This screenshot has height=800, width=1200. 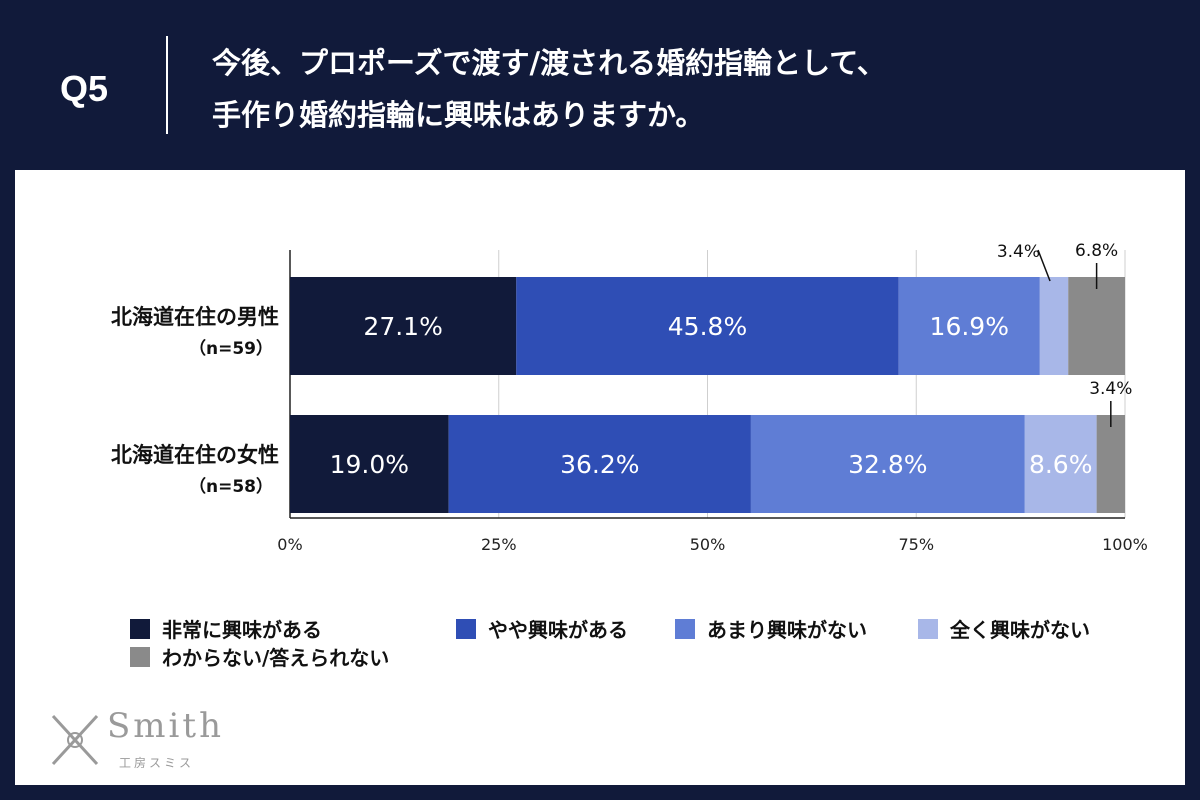 What do you see at coordinates (231, 348) in the screenshot?
I see `category-n-label: （n=59）` at bounding box center [231, 348].